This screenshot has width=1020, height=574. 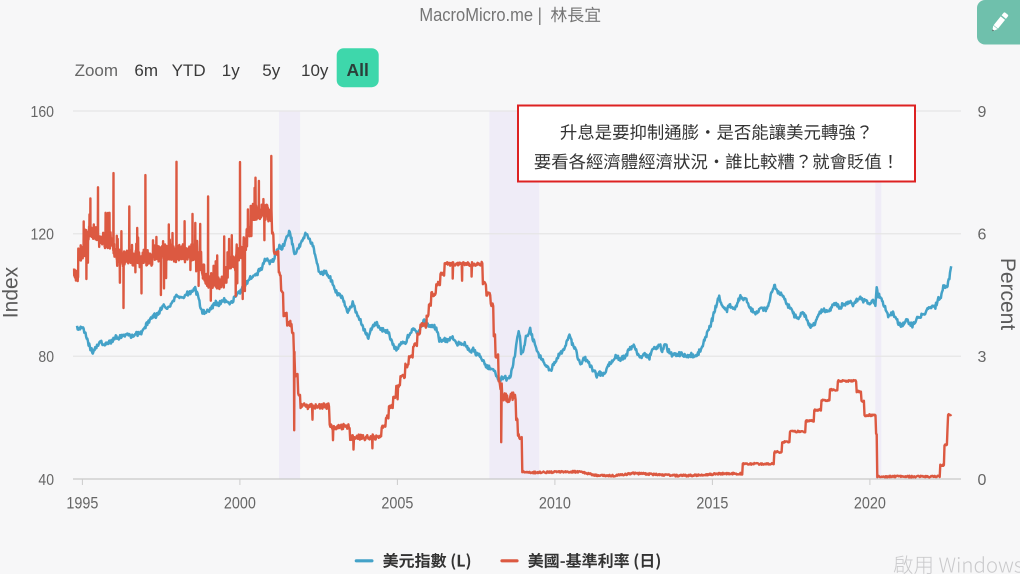 I want to click on svg-text: 2000, so click(x=240, y=504).